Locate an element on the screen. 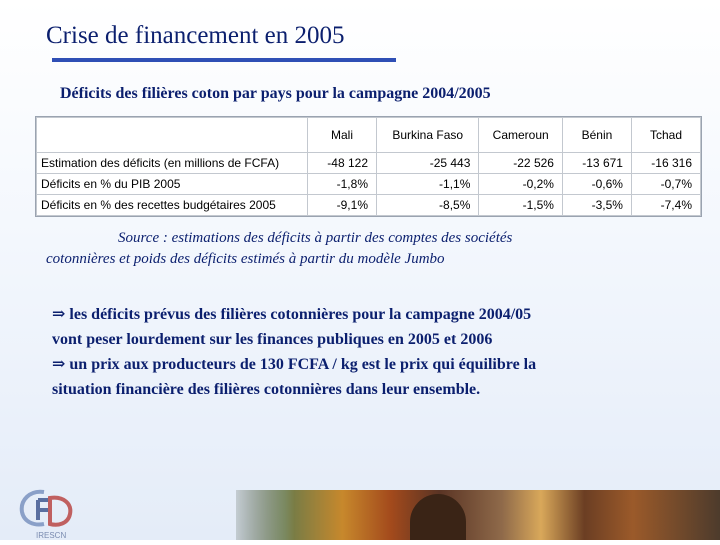 This screenshot has height=545, width=720. table-cell: -1,1% is located at coordinates (427, 184).